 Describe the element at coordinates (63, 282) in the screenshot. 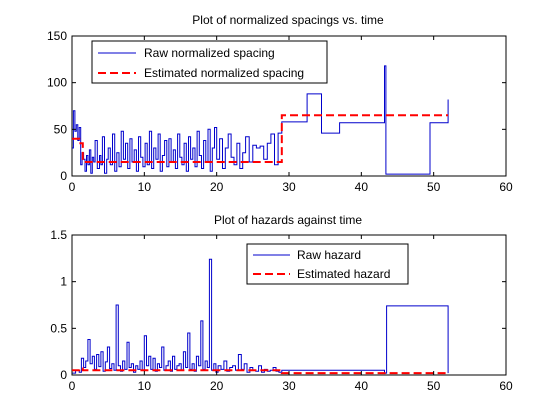

I see `y-tick-label: 1` at that location.